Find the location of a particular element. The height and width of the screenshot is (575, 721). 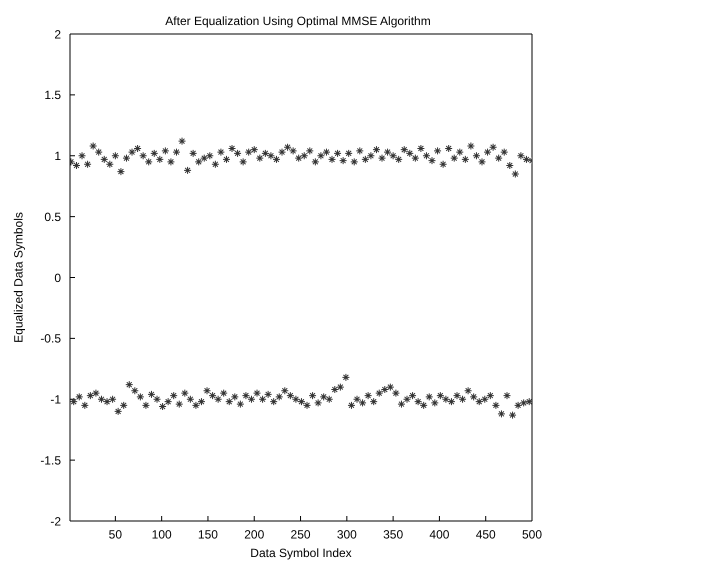

chart-title: After Equalization Using Optimal MMSE Algorithm is located at coordinates (298, 21).